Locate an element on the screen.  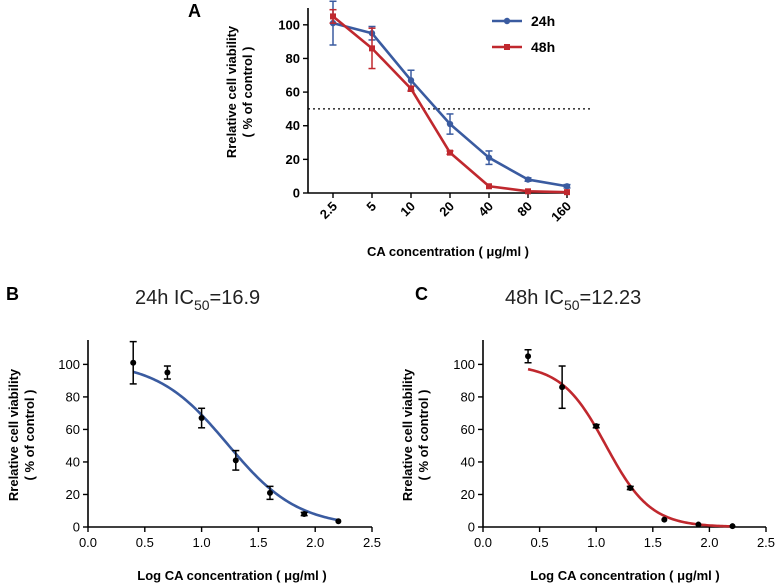
panel-b-y-tick-label: 40 is located at coordinates (73, 461).